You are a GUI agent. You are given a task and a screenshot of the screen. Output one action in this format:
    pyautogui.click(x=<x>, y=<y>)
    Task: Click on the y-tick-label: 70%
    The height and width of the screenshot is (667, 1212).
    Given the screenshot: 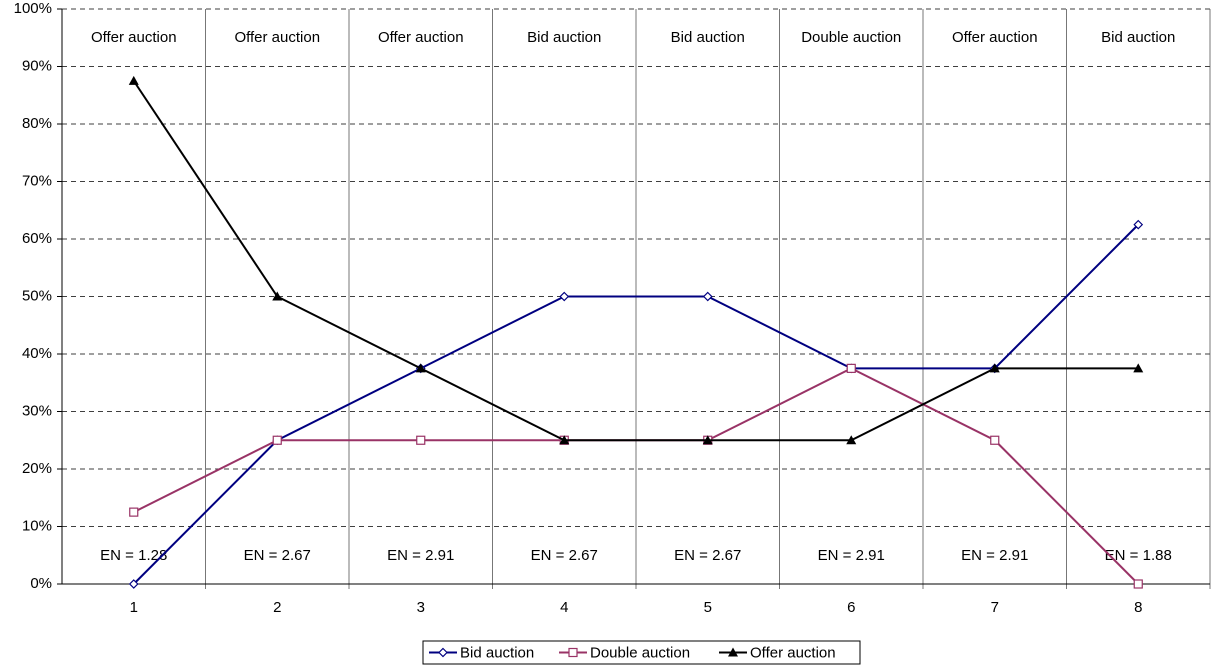 What is the action you would take?
    pyautogui.click(x=37, y=180)
    